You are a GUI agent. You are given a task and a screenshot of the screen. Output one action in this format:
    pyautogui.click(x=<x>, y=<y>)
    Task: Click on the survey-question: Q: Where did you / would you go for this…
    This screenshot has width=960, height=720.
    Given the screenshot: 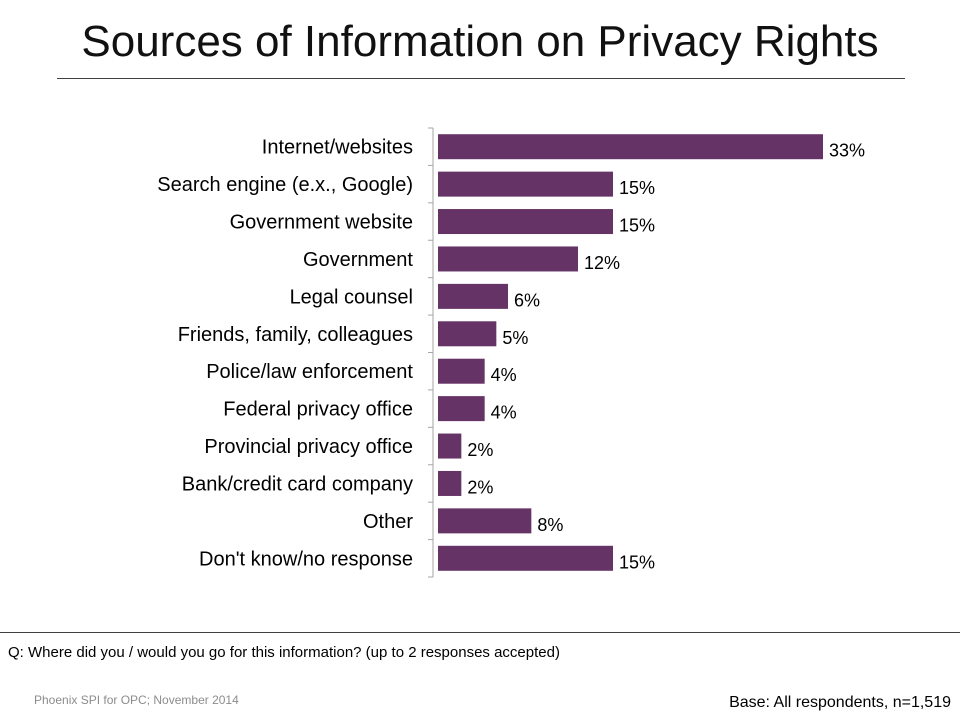 What is the action you would take?
    pyautogui.click(x=284, y=652)
    